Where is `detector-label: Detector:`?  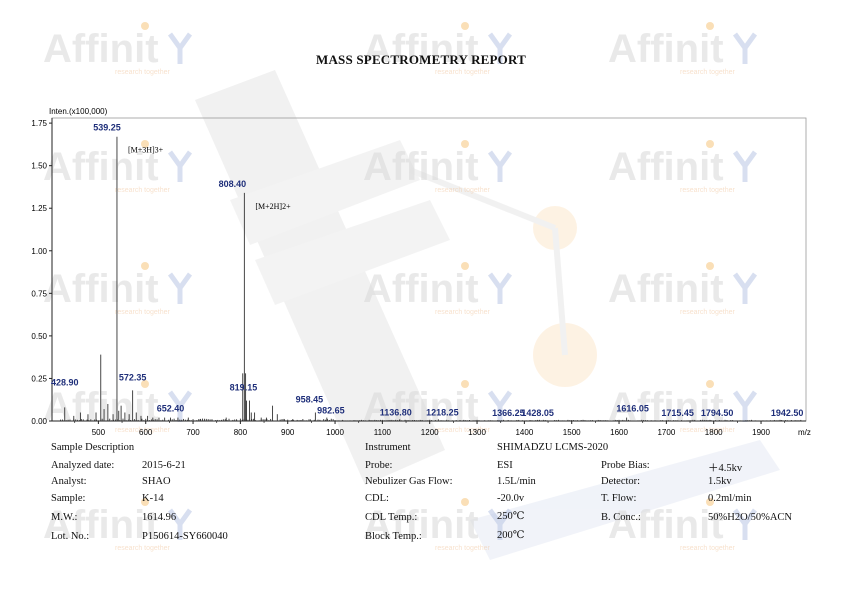 detector-label: Detector: is located at coordinates (621, 481).